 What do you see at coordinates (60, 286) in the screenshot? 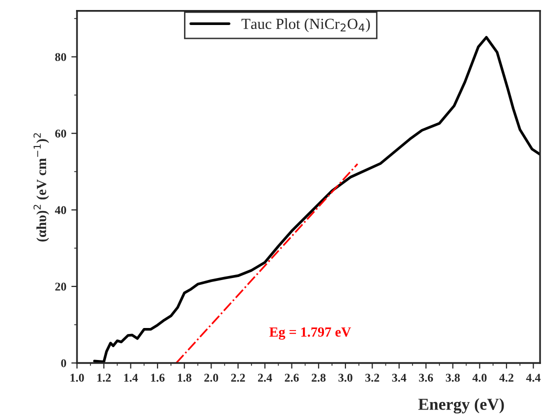
I see `y-tick-label: 20` at bounding box center [60, 286].